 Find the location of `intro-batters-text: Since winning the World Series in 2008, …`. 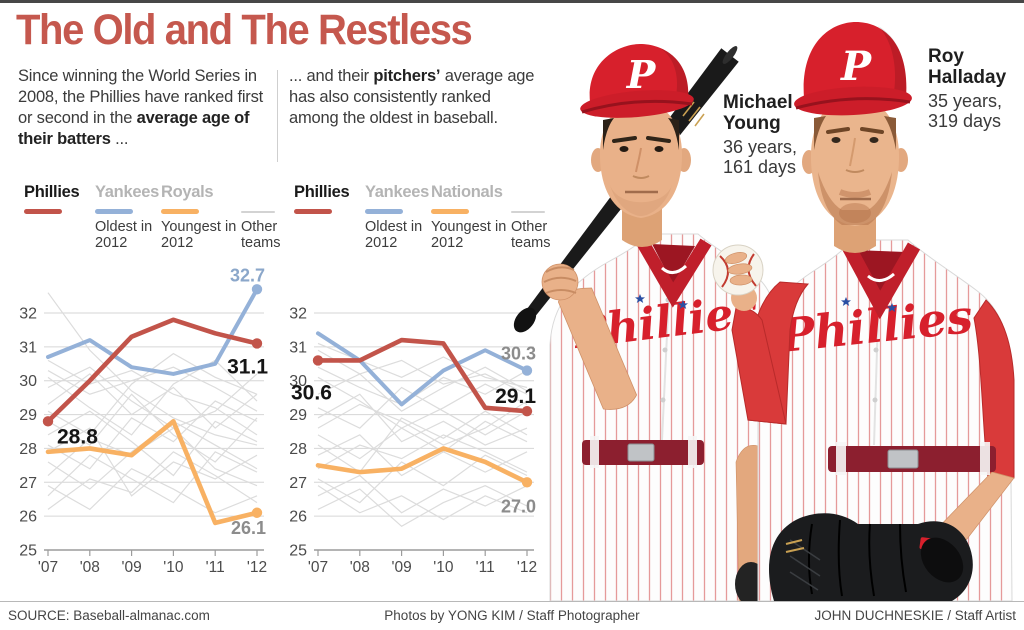

intro-batters-text: Since winning the World Series in 2008, … is located at coordinates (144, 108).